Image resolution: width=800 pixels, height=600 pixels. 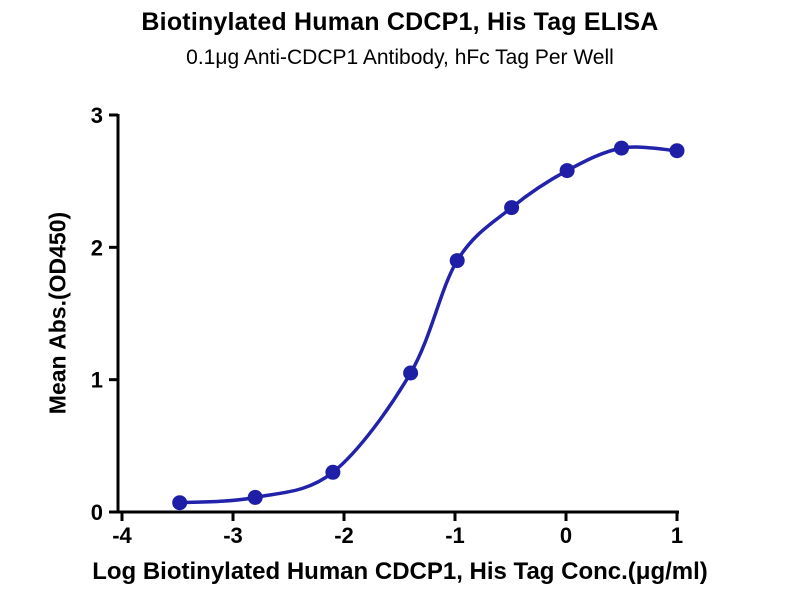 I want to click on x-tick-label: -3, so click(x=233, y=535).